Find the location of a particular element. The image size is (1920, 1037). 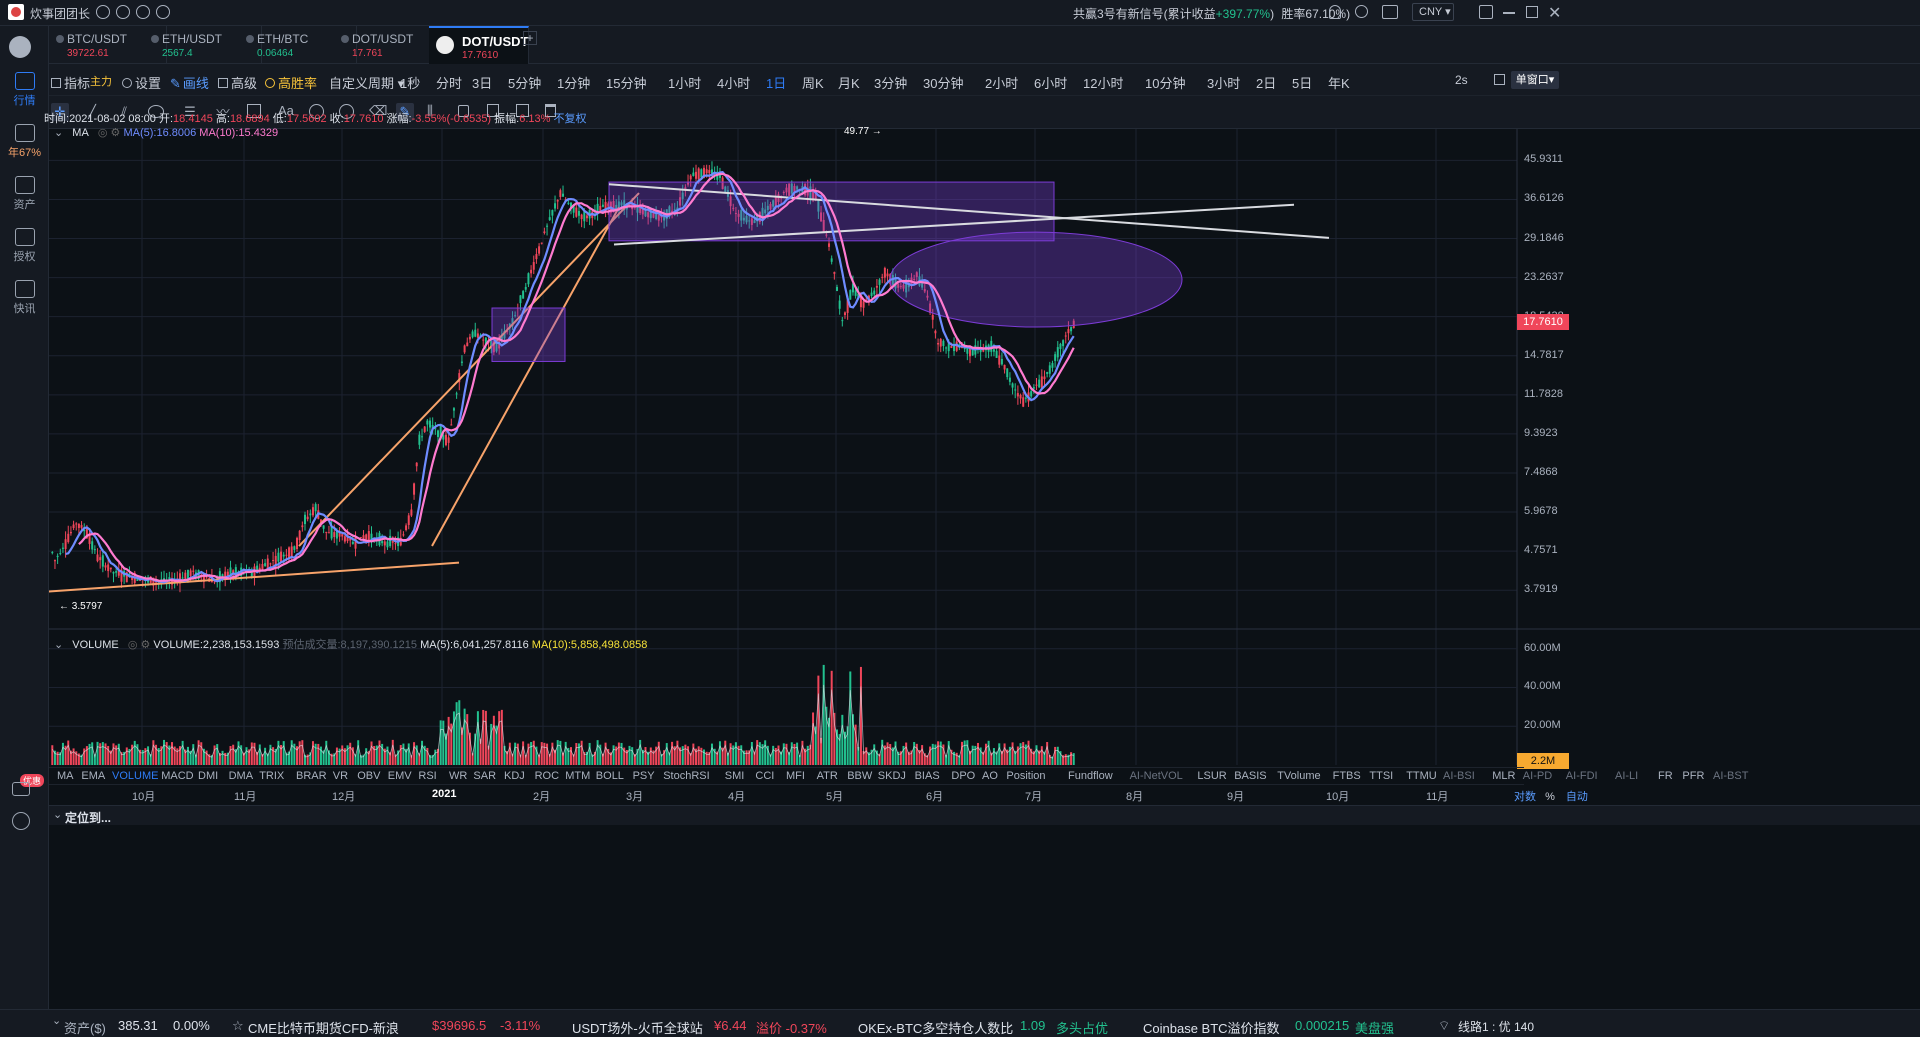

sidebar-toggle-icon is located at coordinates (1486, 12).